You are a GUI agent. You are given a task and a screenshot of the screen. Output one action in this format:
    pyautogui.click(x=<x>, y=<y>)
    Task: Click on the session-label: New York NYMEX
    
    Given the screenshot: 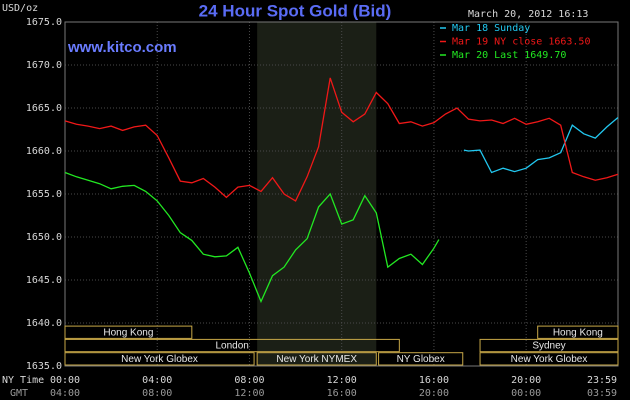 What is the action you would take?
    pyautogui.click(x=316, y=359)
    